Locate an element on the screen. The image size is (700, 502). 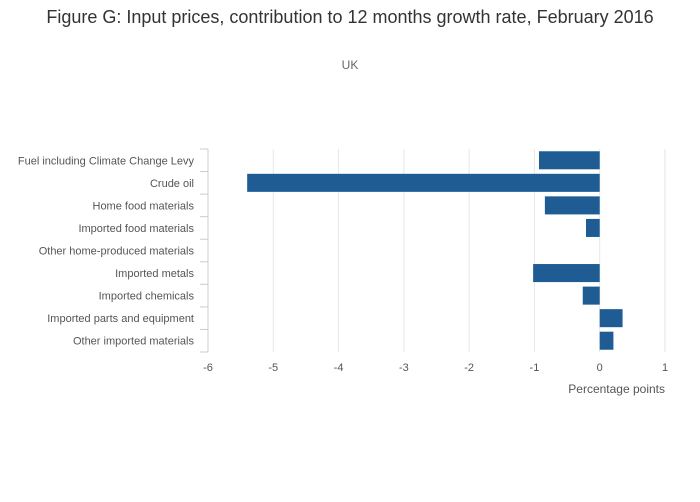
category-label: Imported parts and equipment is located at coordinates (120, 319).